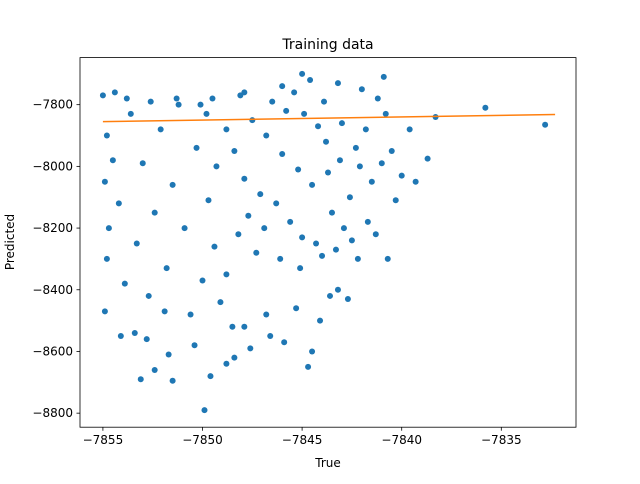  What do you see at coordinates (52, 290) in the screenshot?
I see `y-tick-label: −8400` at bounding box center [52, 290].